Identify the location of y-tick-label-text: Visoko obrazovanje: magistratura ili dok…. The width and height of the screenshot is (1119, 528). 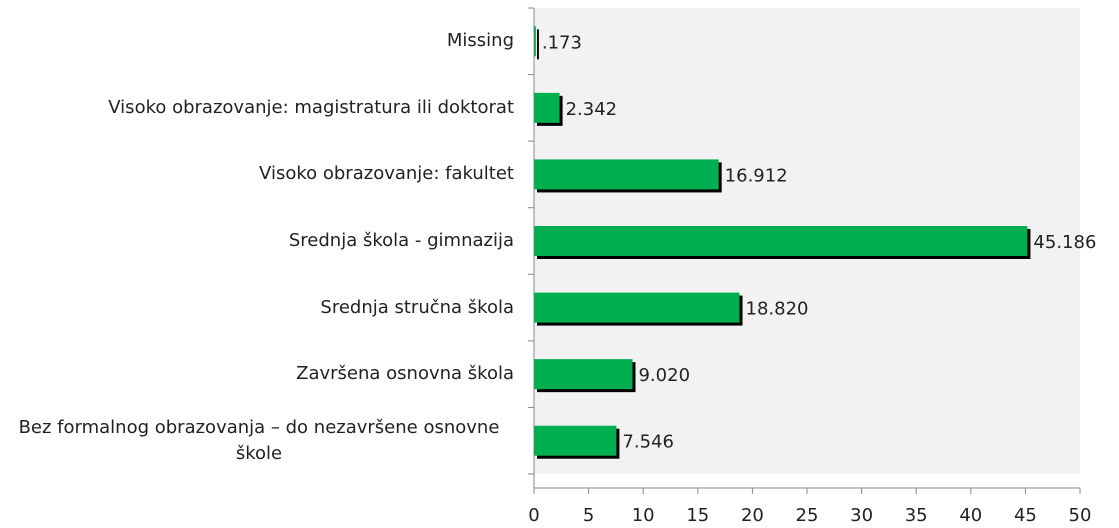
(311, 107).